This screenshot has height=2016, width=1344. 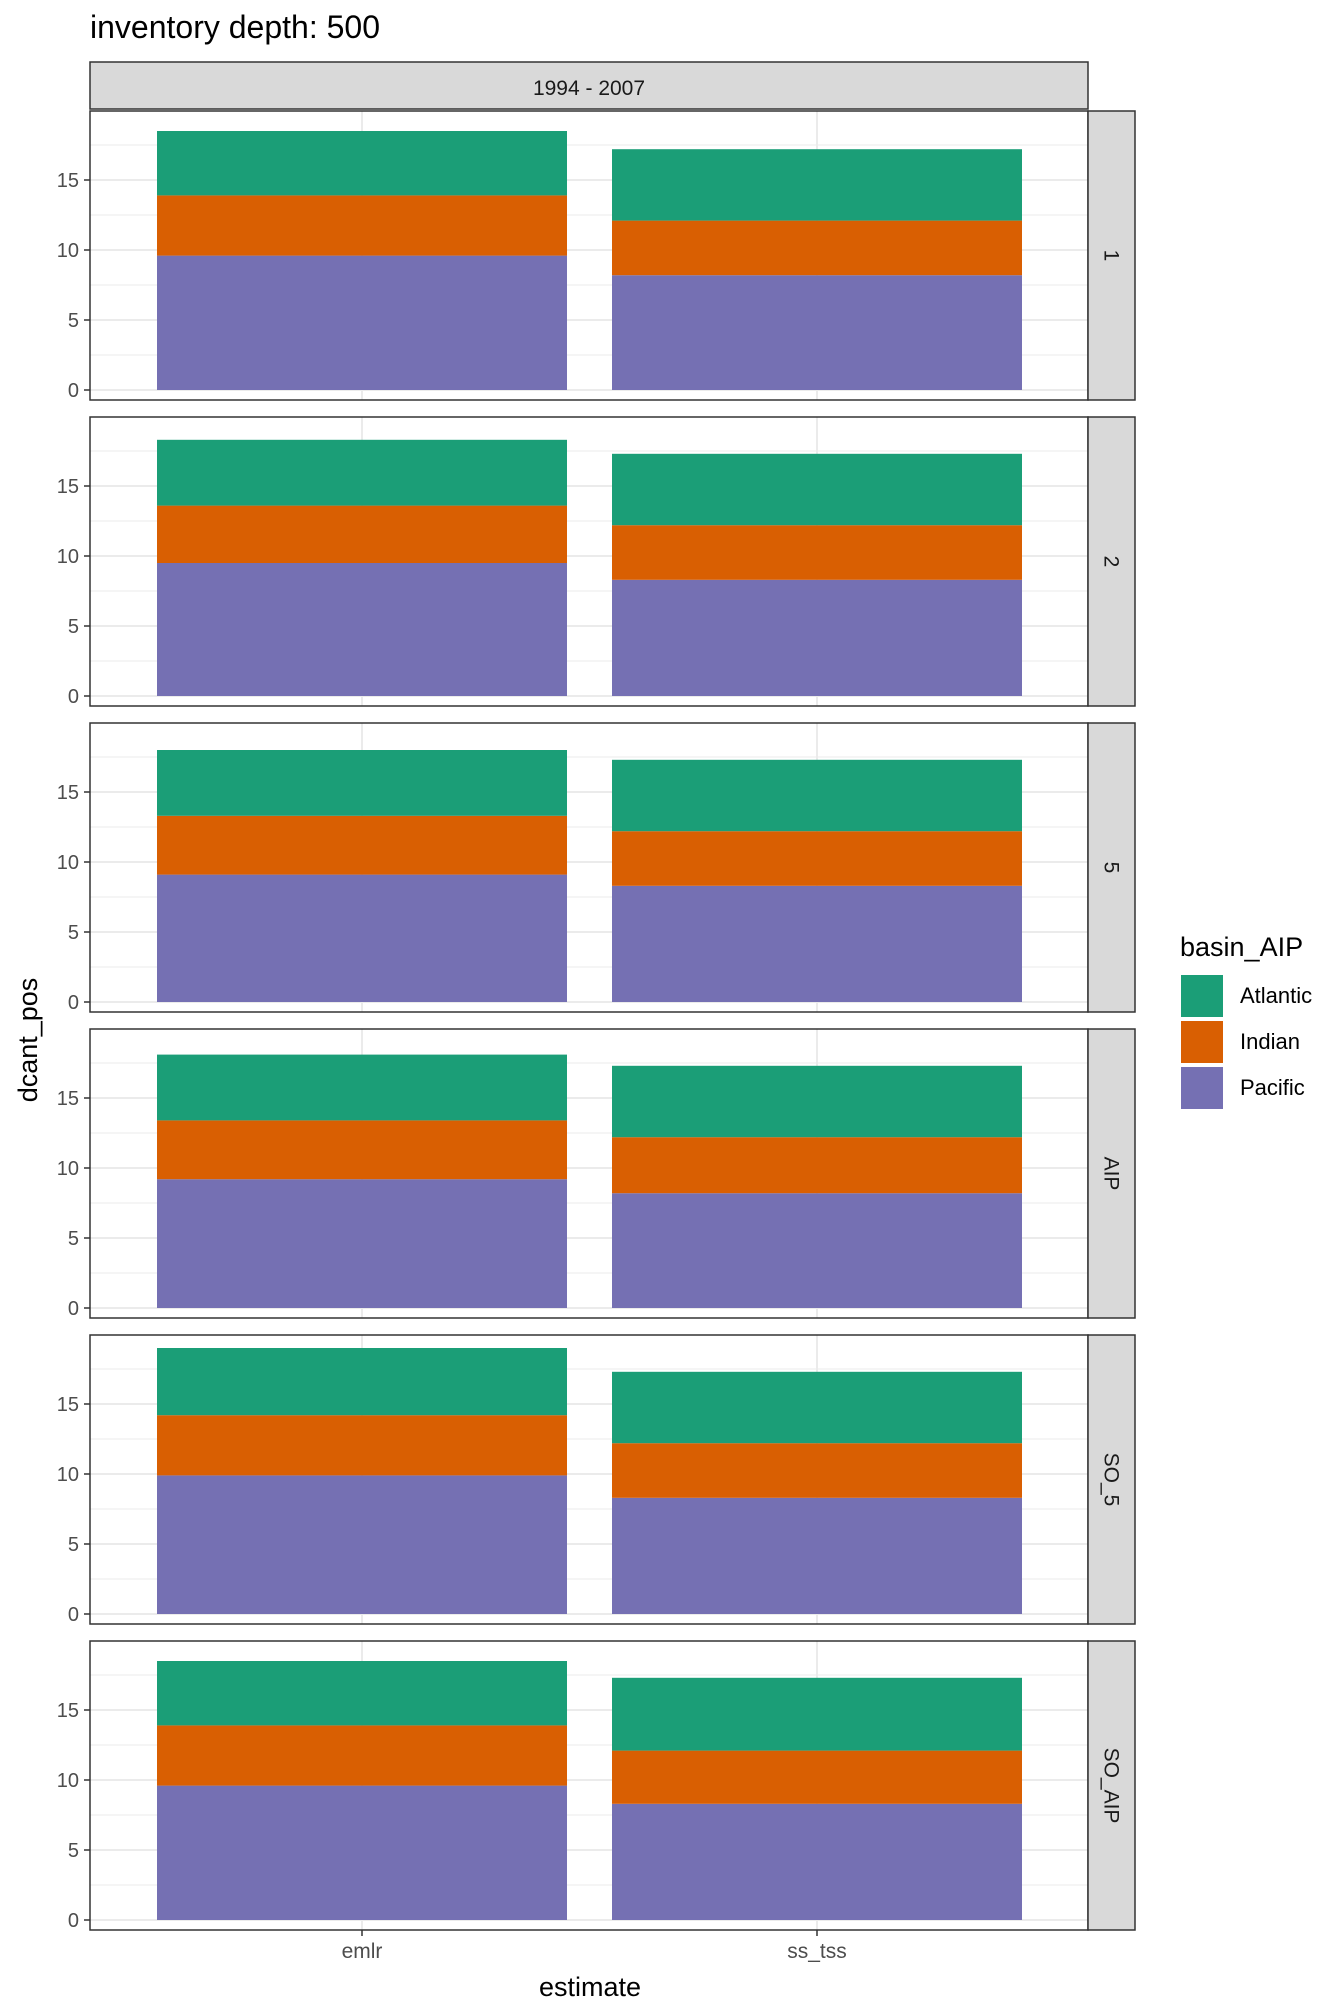 I want to click on bar-2-ss-tss-atlantic, so click(x=817, y=489).